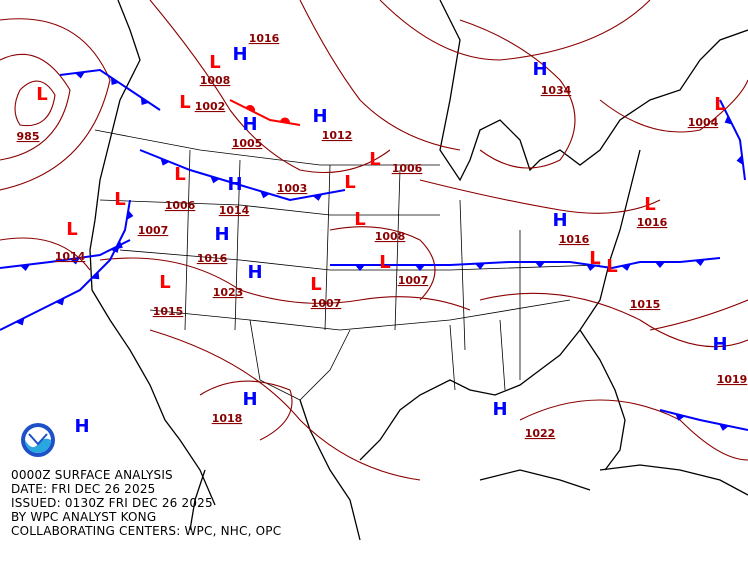 The image size is (748, 562). What do you see at coordinates (407, 168) in the screenshot?
I see `center-pressure-value: 1006` at bounding box center [407, 168].